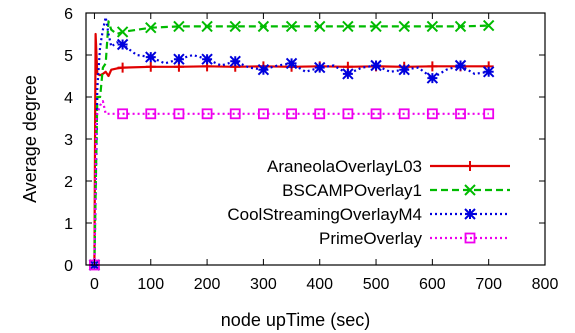  Describe the element at coordinates (324, 214) in the screenshot. I see `legend-label: CoolStreamingOverlayM4` at that location.